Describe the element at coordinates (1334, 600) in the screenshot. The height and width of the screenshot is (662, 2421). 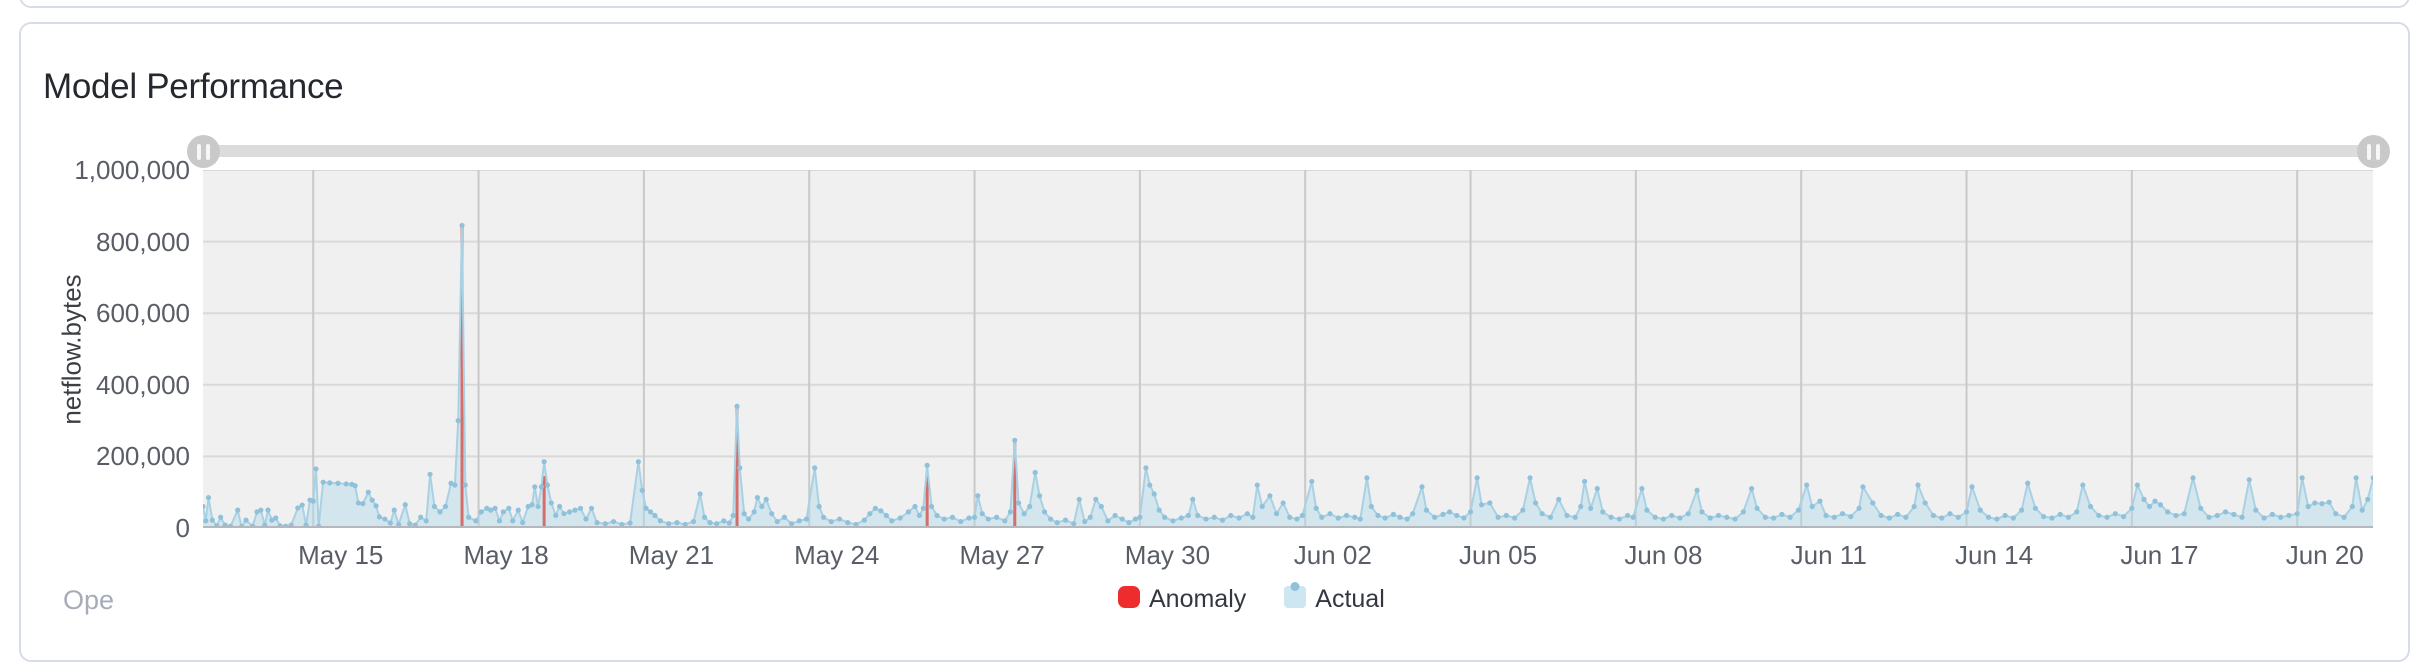
I see `legend-item-actual: Actual` at that location.